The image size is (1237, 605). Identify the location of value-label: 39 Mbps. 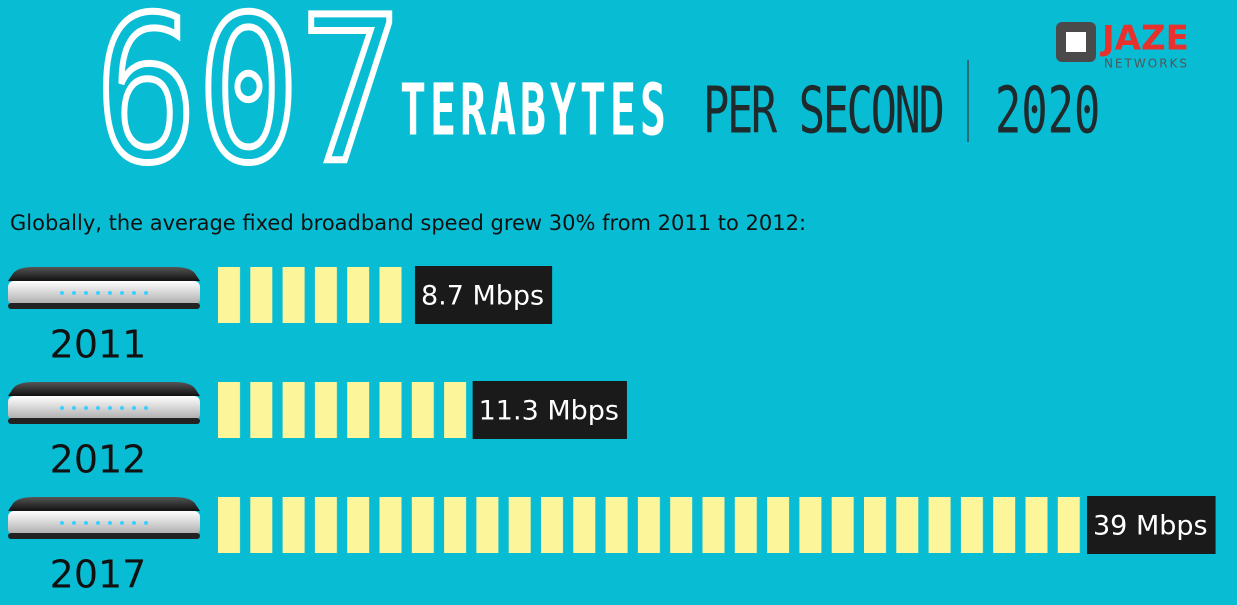
(1150, 526).